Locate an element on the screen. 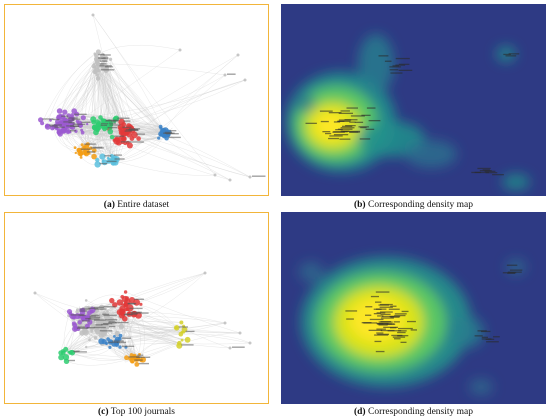 This screenshot has width=550, height=419. caption-c-letter: (c) is located at coordinates (103, 412).